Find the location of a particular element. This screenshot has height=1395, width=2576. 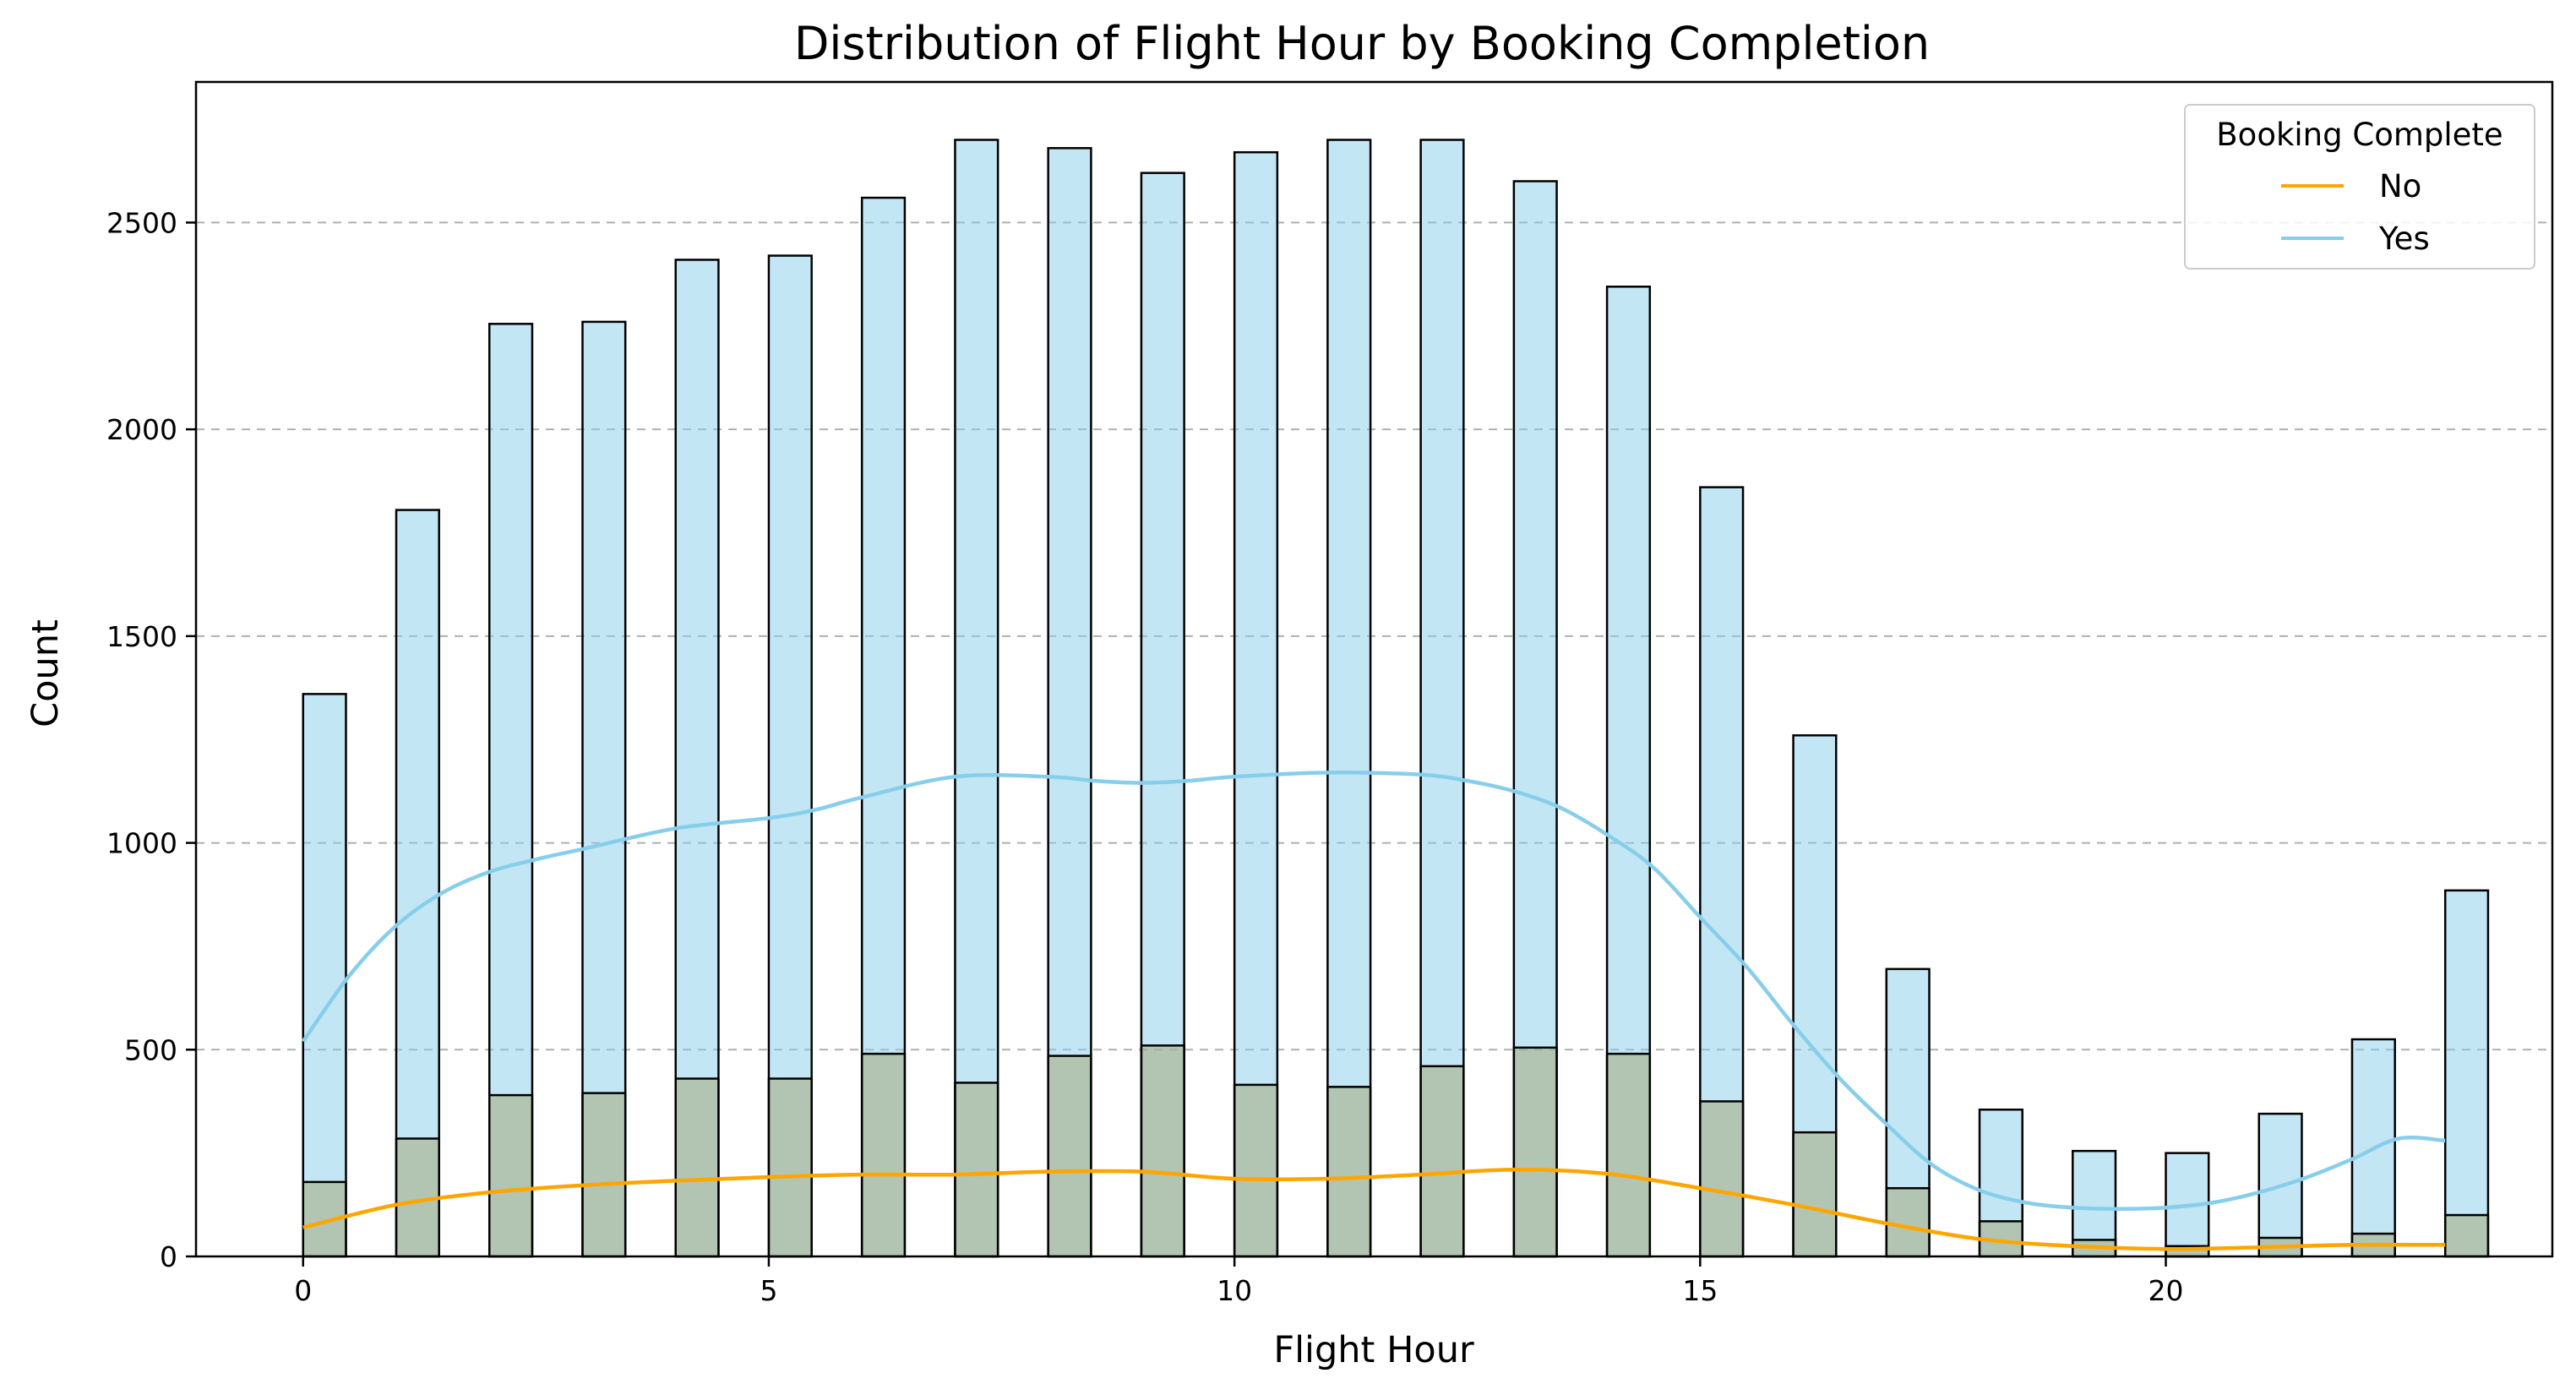

kde-line-no is located at coordinates (1374, 1209).